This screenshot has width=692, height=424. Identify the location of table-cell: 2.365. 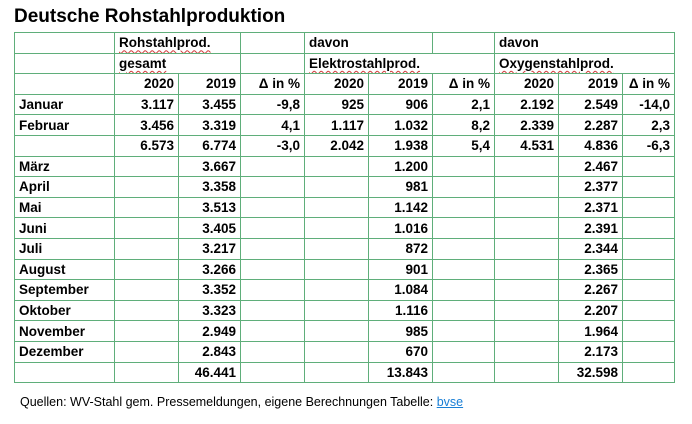
(591, 269).